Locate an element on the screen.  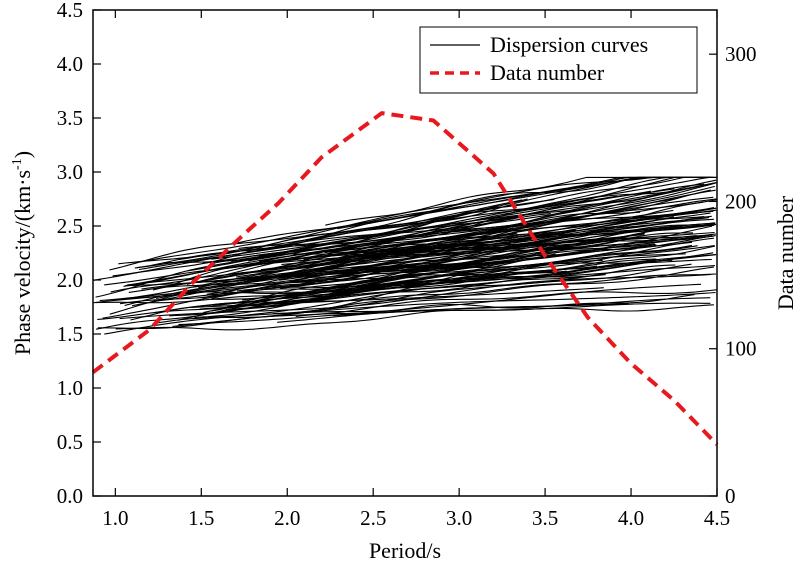
y-right-tick-label: 200 is located at coordinates (741, 201).